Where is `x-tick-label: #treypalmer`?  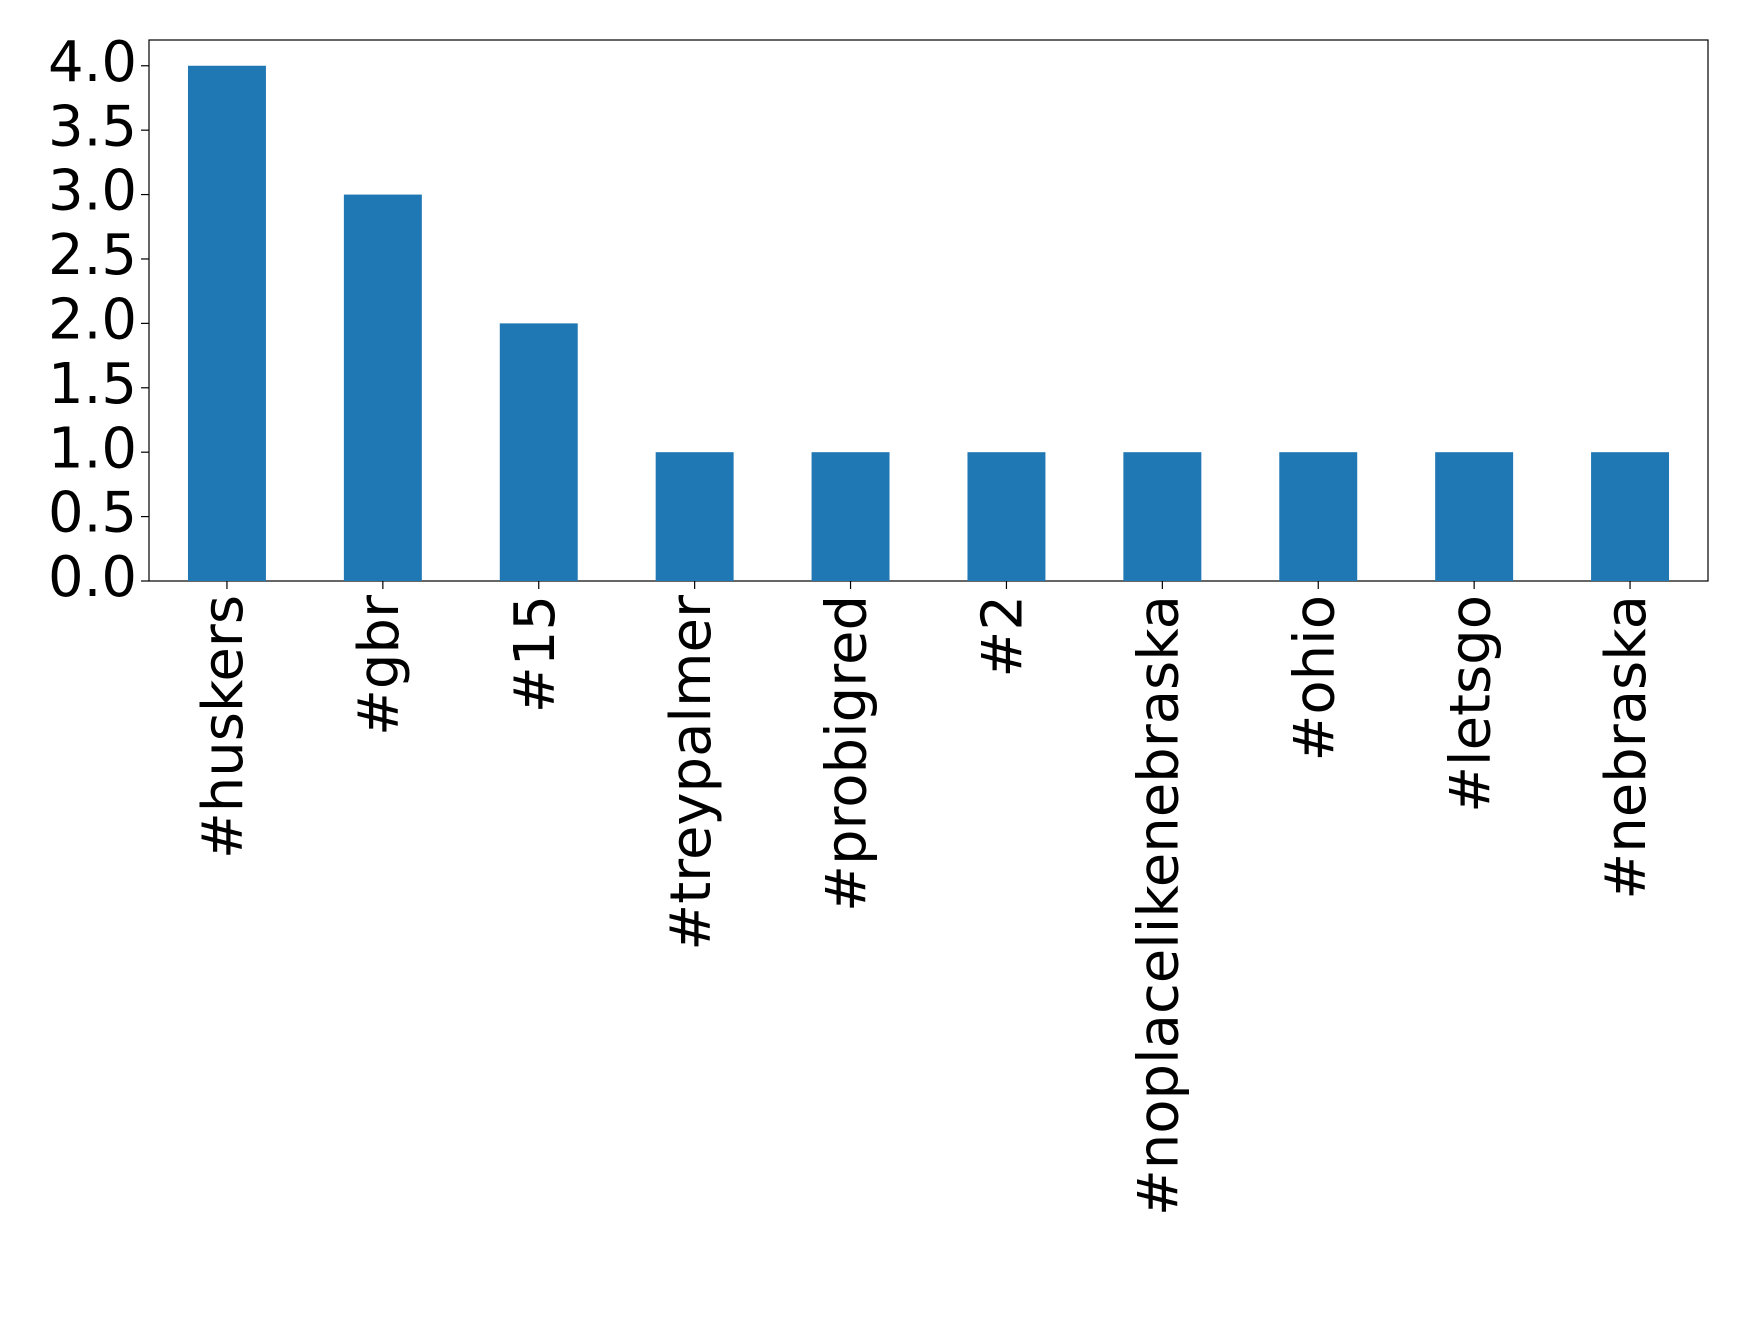
x-tick-label: #treypalmer is located at coordinates (691, 772).